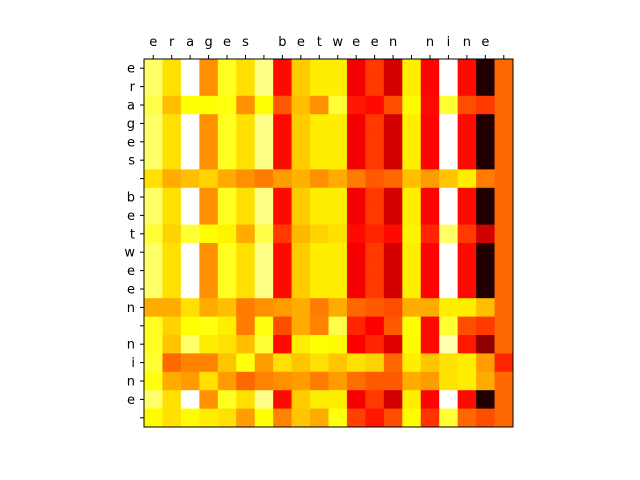  What do you see at coordinates (449, 105) in the screenshot?
I see `heatmap-cell-r2-c16` at bounding box center [449, 105].